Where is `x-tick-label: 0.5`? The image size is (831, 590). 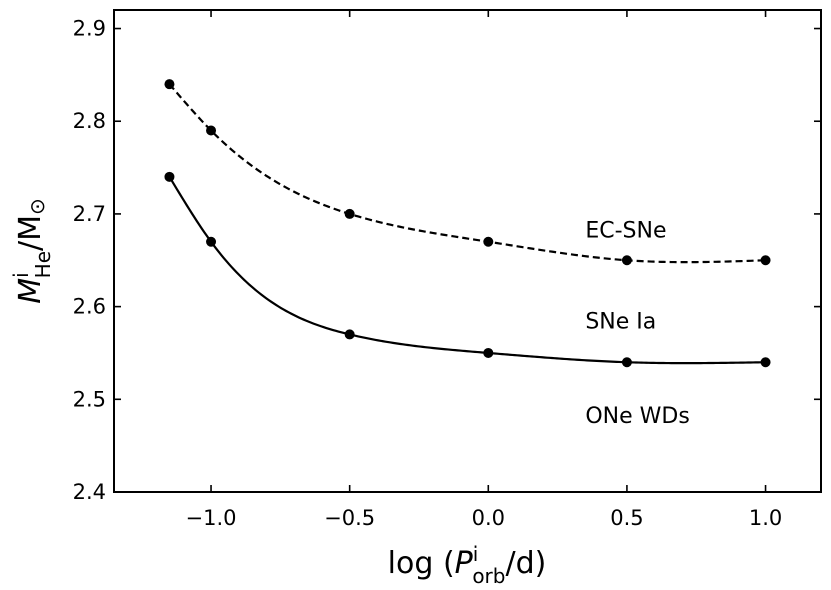
x-tick-label: 0.5 is located at coordinates (626, 518).